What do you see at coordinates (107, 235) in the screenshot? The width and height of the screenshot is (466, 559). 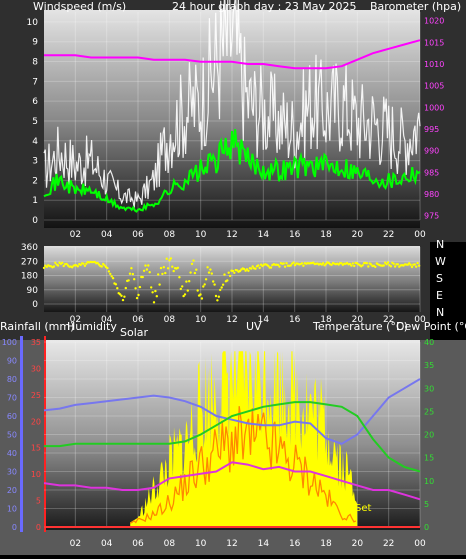 I see `x-tick-label: 04` at bounding box center [107, 235].